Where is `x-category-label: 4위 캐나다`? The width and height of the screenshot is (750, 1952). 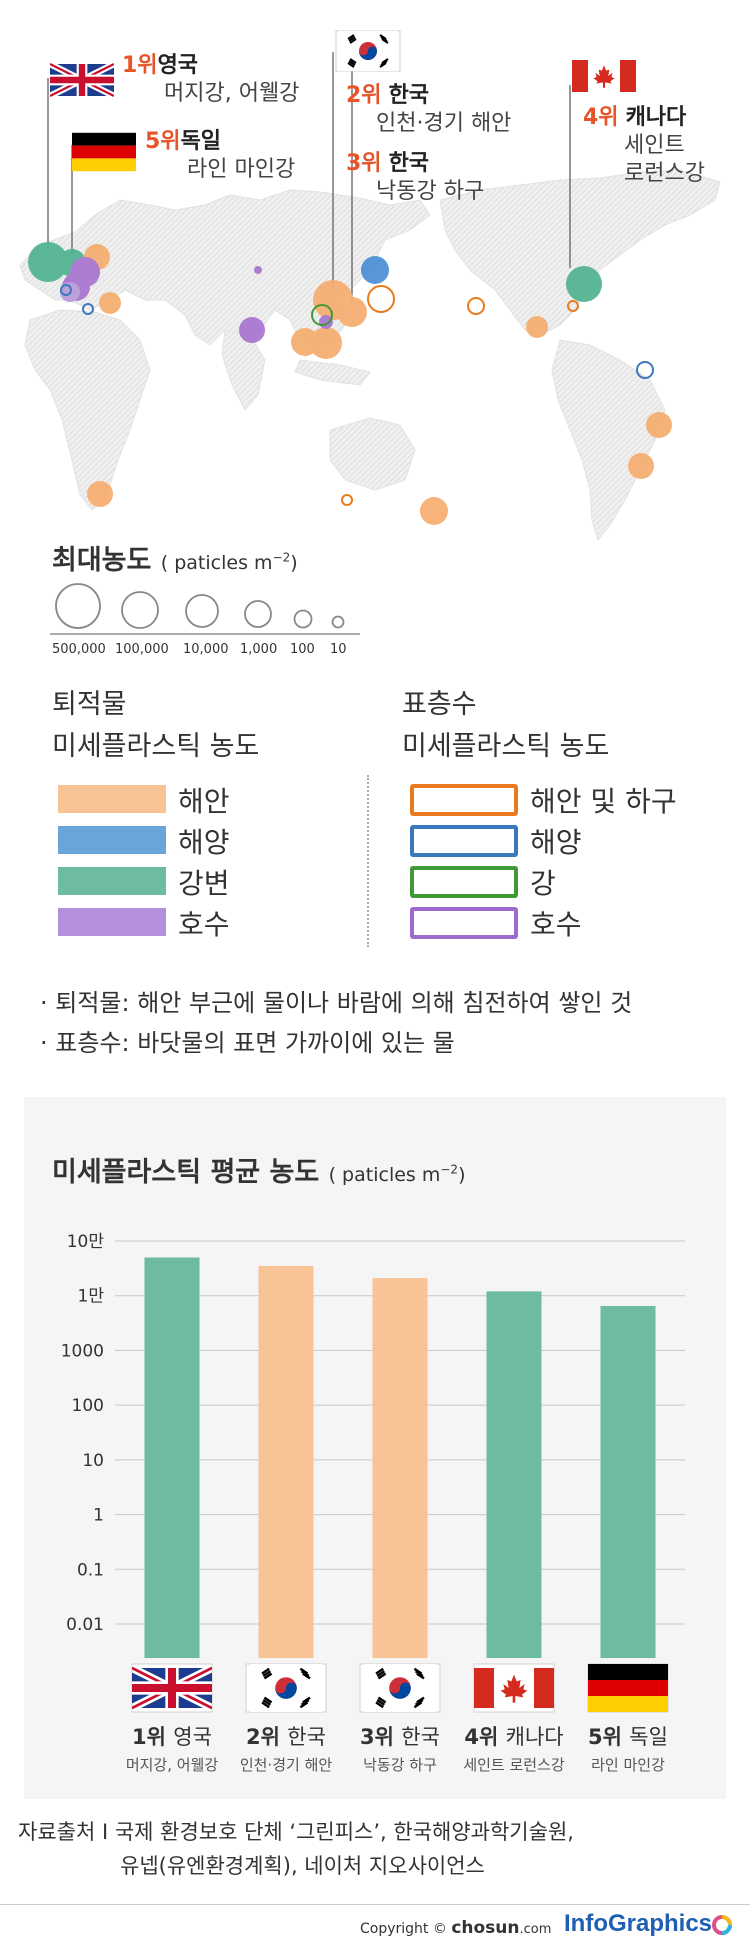 x-category-label: 4위 캐나다 is located at coordinates (513, 1737).